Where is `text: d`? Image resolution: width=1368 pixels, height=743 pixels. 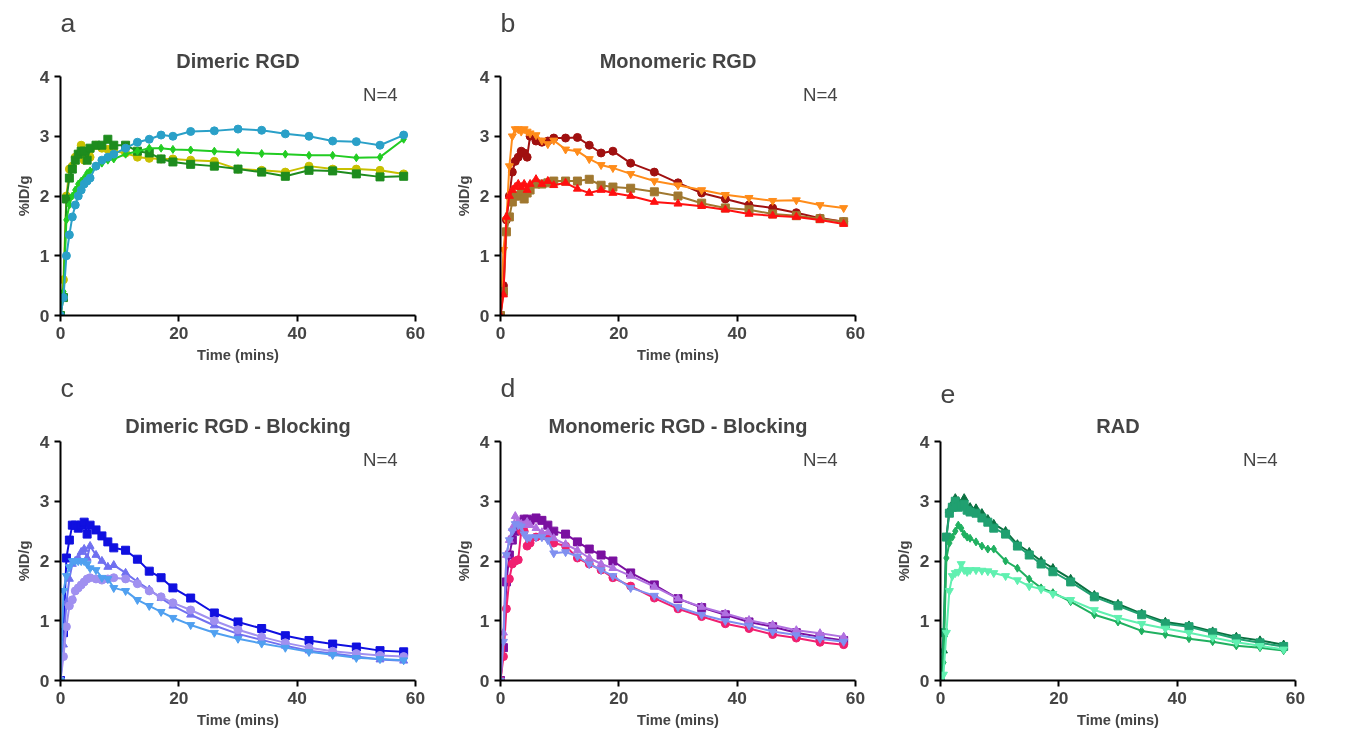 text: d is located at coordinates (508, 387).